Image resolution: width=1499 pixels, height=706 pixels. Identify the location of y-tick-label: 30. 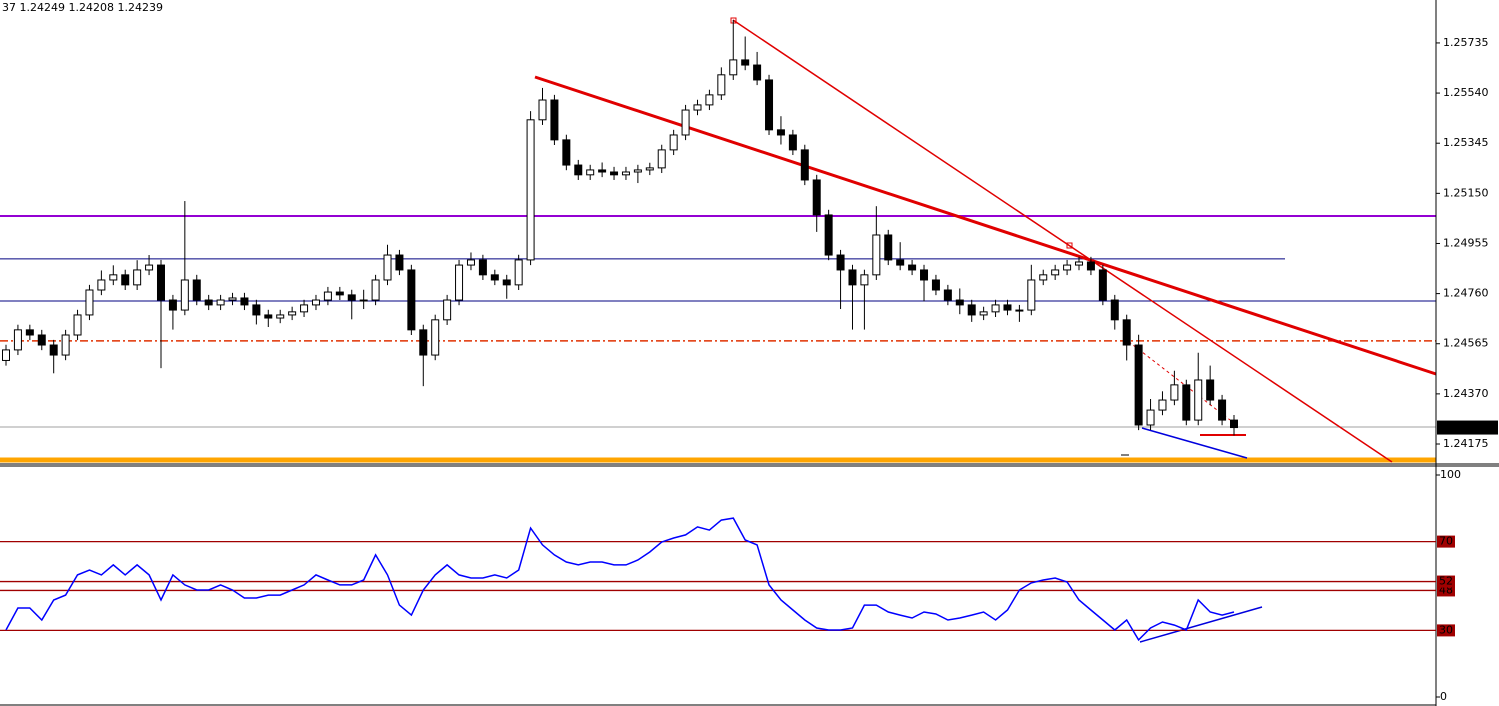
(1446, 629).